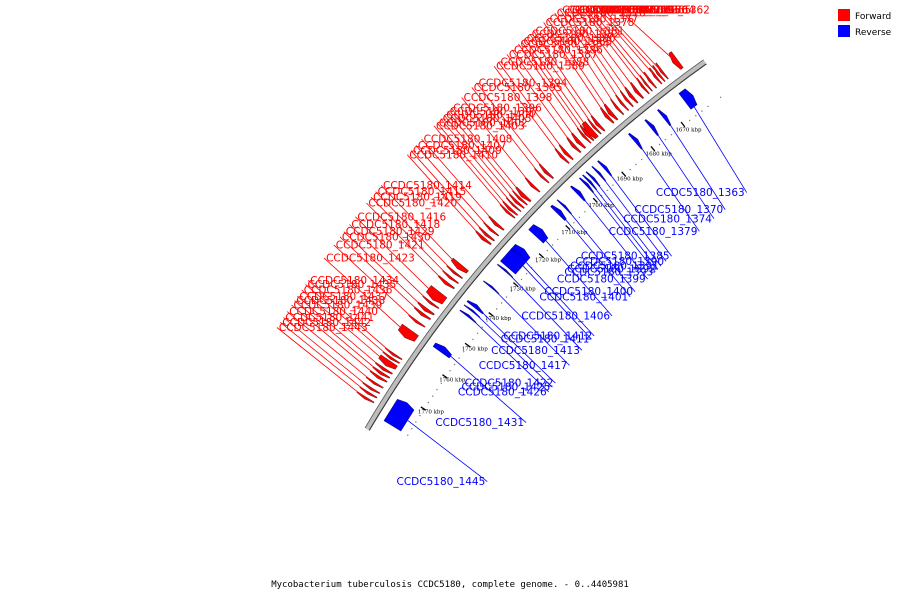  I want to click on gene-ccdc5180-1418-leader, so click(390, 264).